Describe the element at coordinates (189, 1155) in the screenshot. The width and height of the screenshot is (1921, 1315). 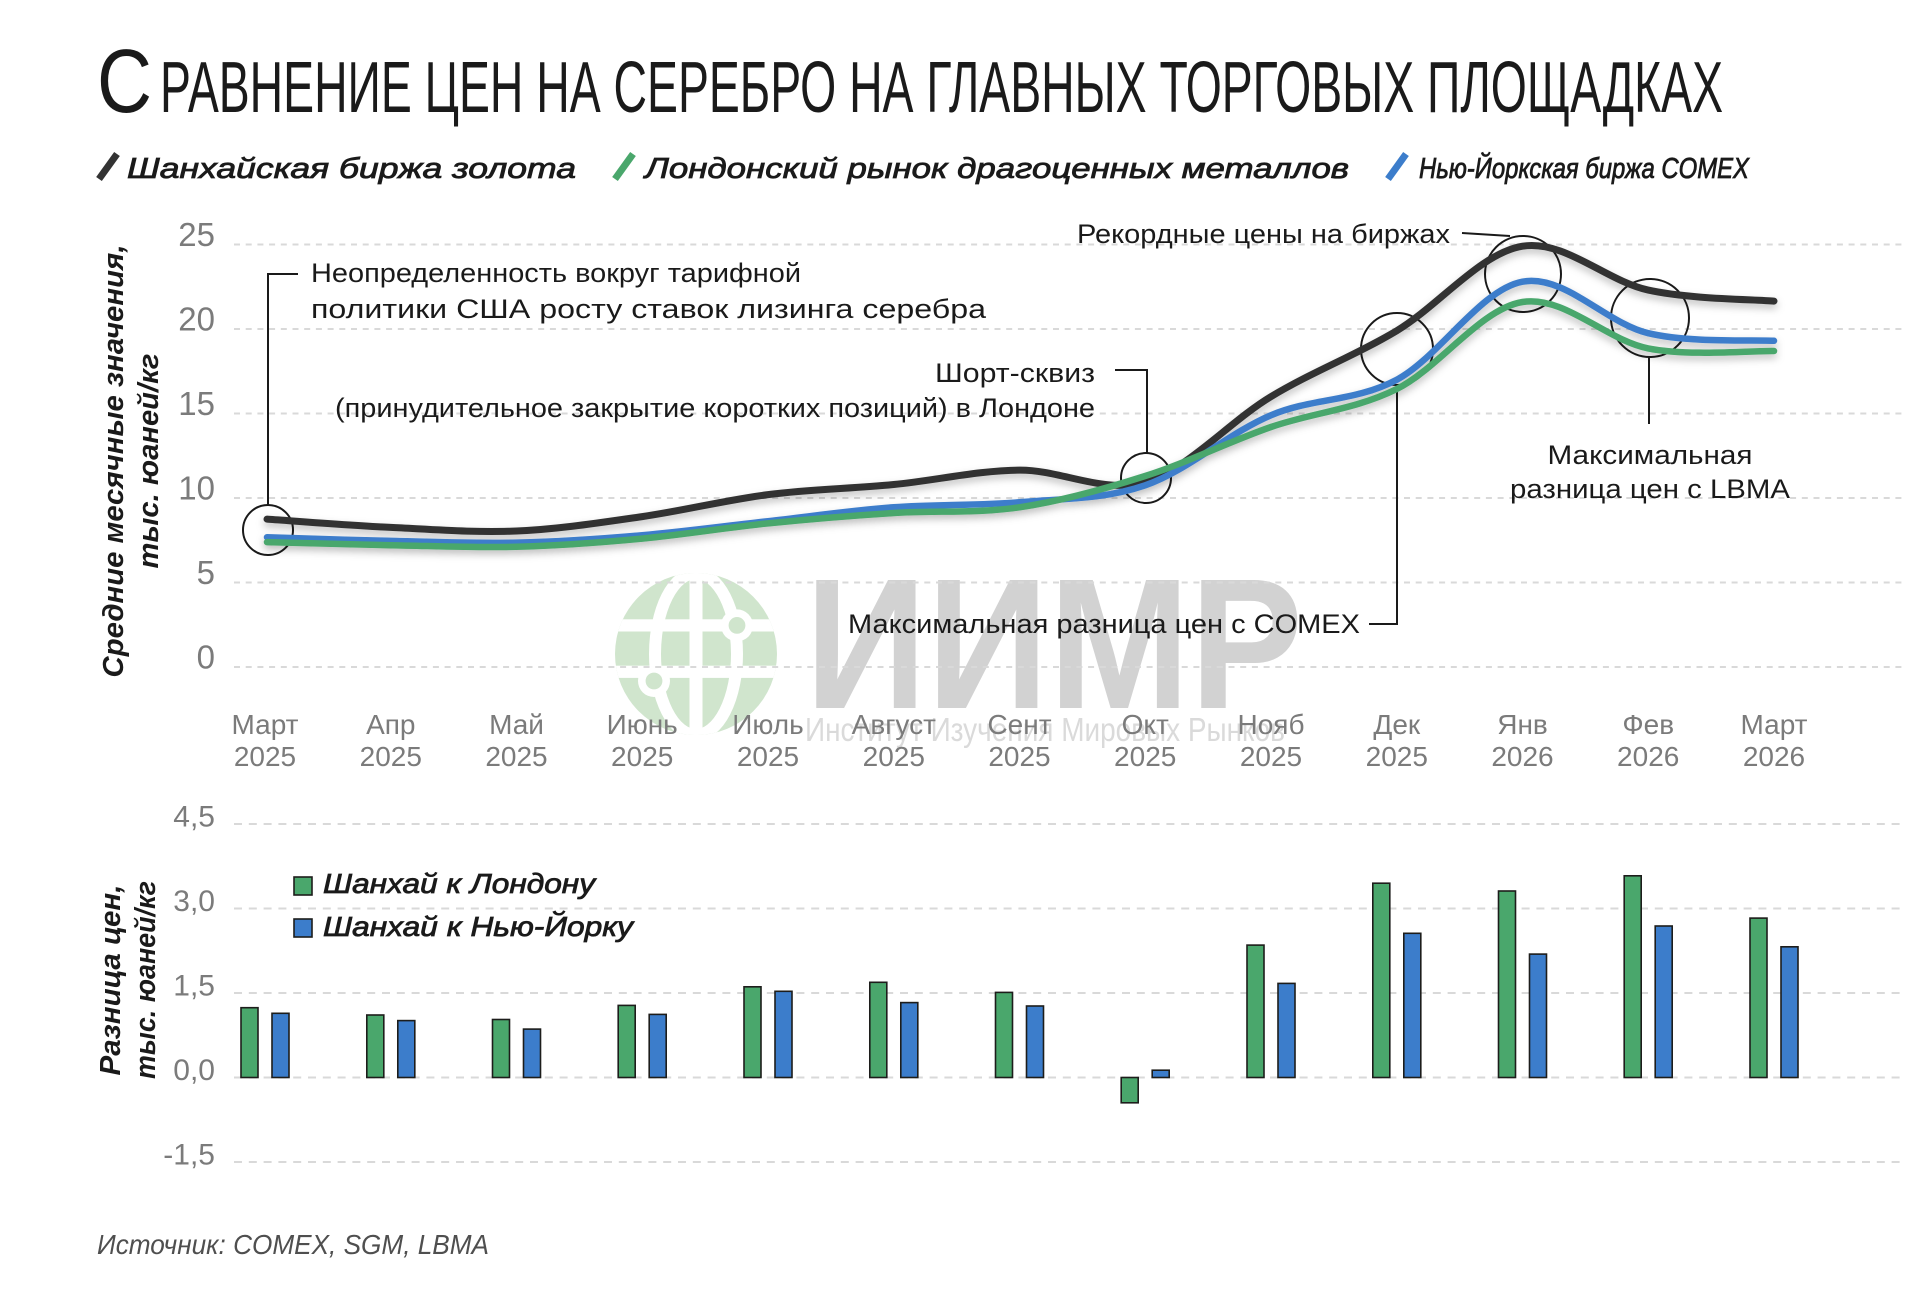
I see `svg-text: -1,5` at that location.